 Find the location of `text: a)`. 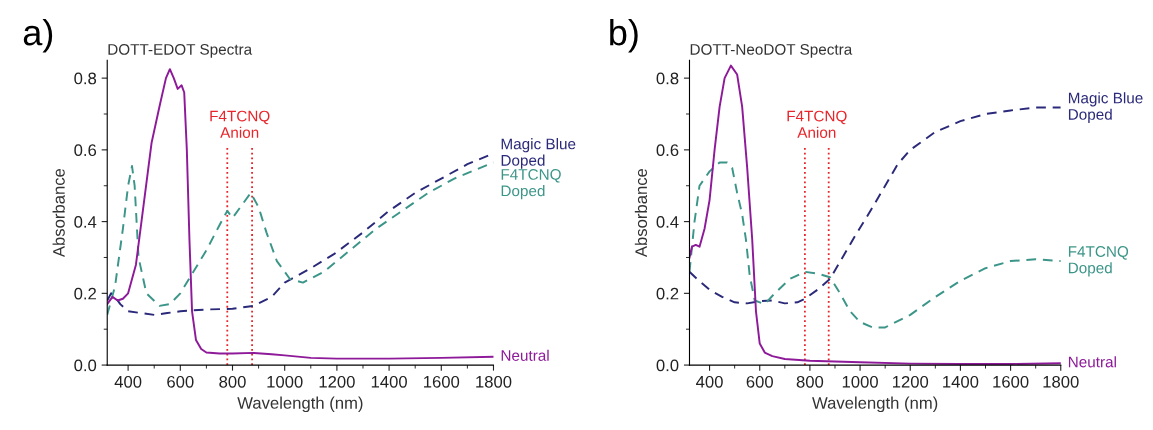

text: a) is located at coordinates (38, 35).